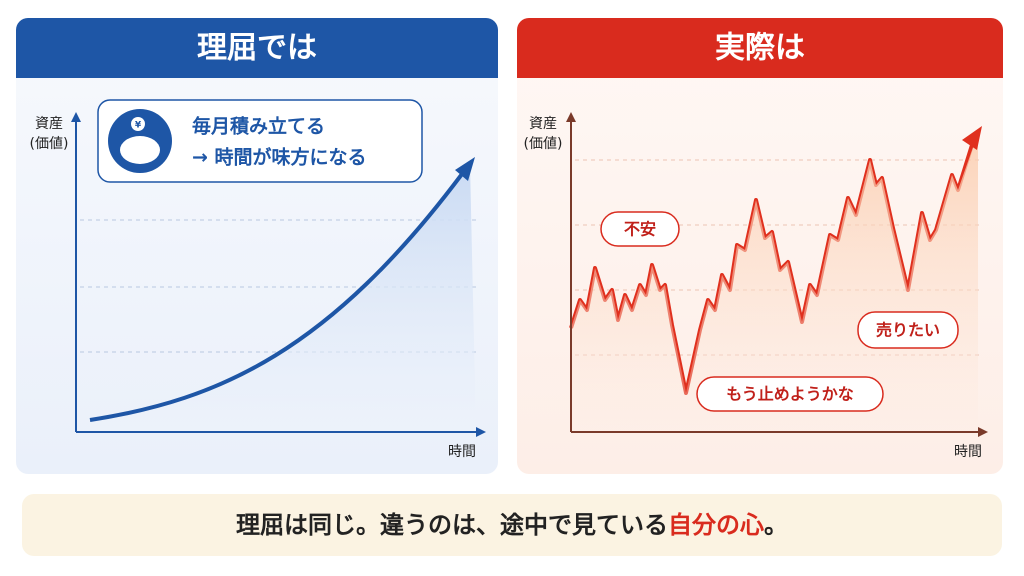 The height and width of the screenshot is (576, 1024). I want to click on left-y-arrow, so click(76, 117).